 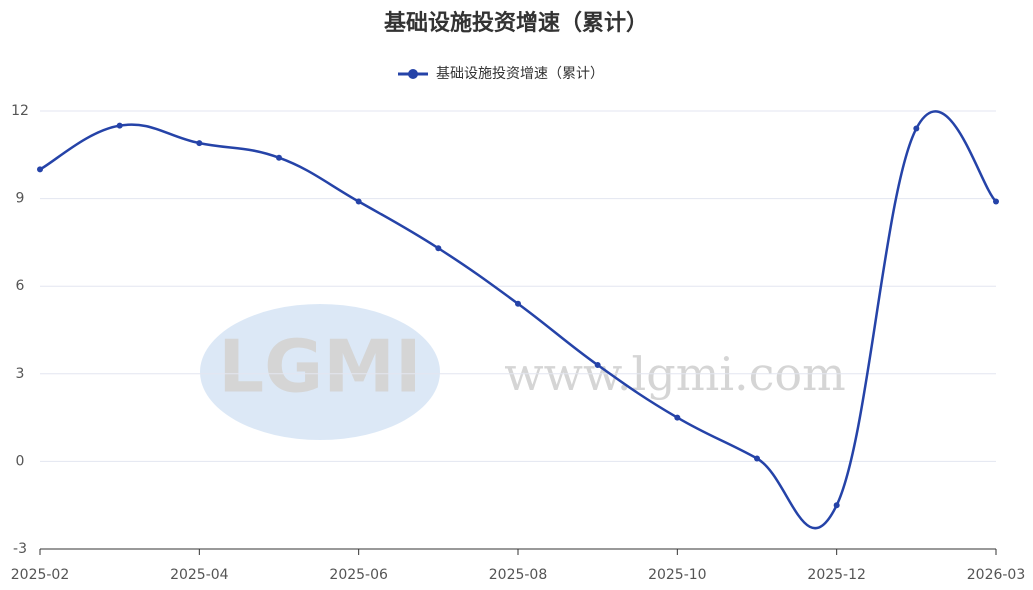 What do you see at coordinates (520, 73) in the screenshot?
I see `legend-label: 基础设施投资增速（累计）` at bounding box center [520, 73].